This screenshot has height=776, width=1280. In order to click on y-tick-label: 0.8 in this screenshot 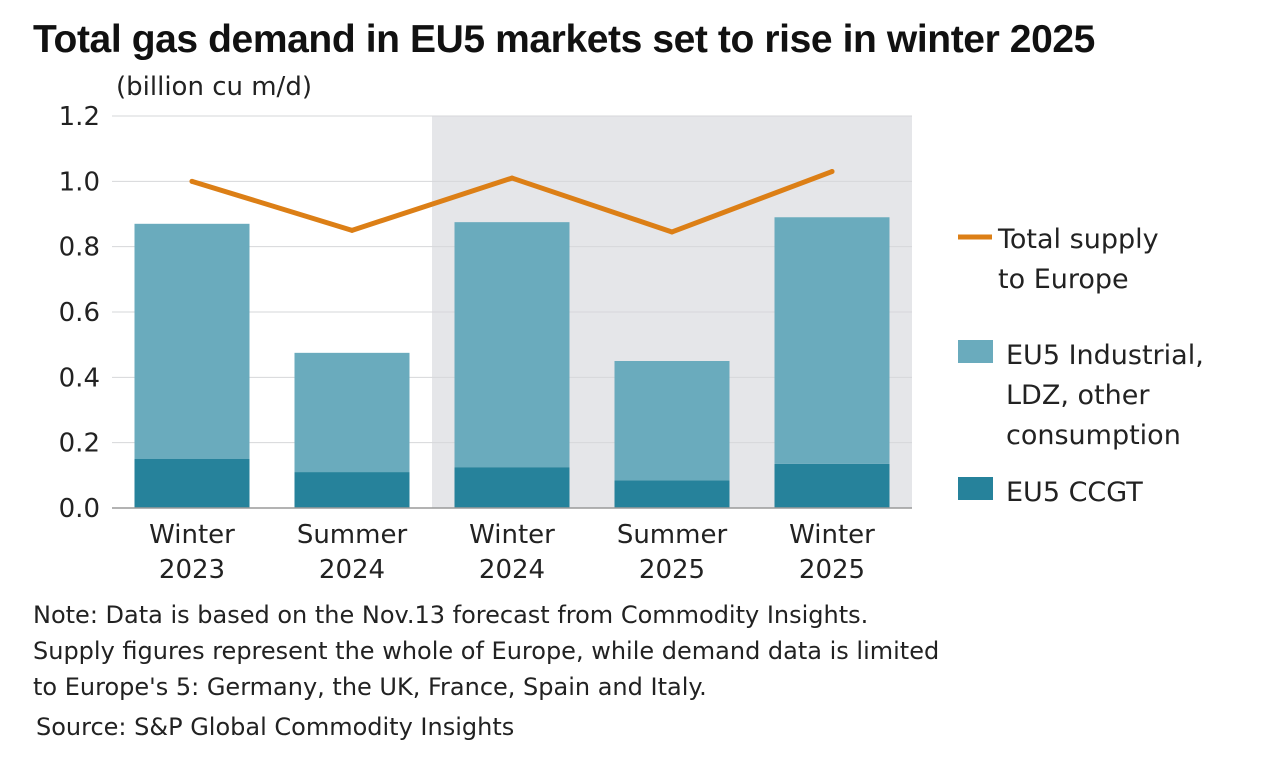, I will do `click(79, 248)`.